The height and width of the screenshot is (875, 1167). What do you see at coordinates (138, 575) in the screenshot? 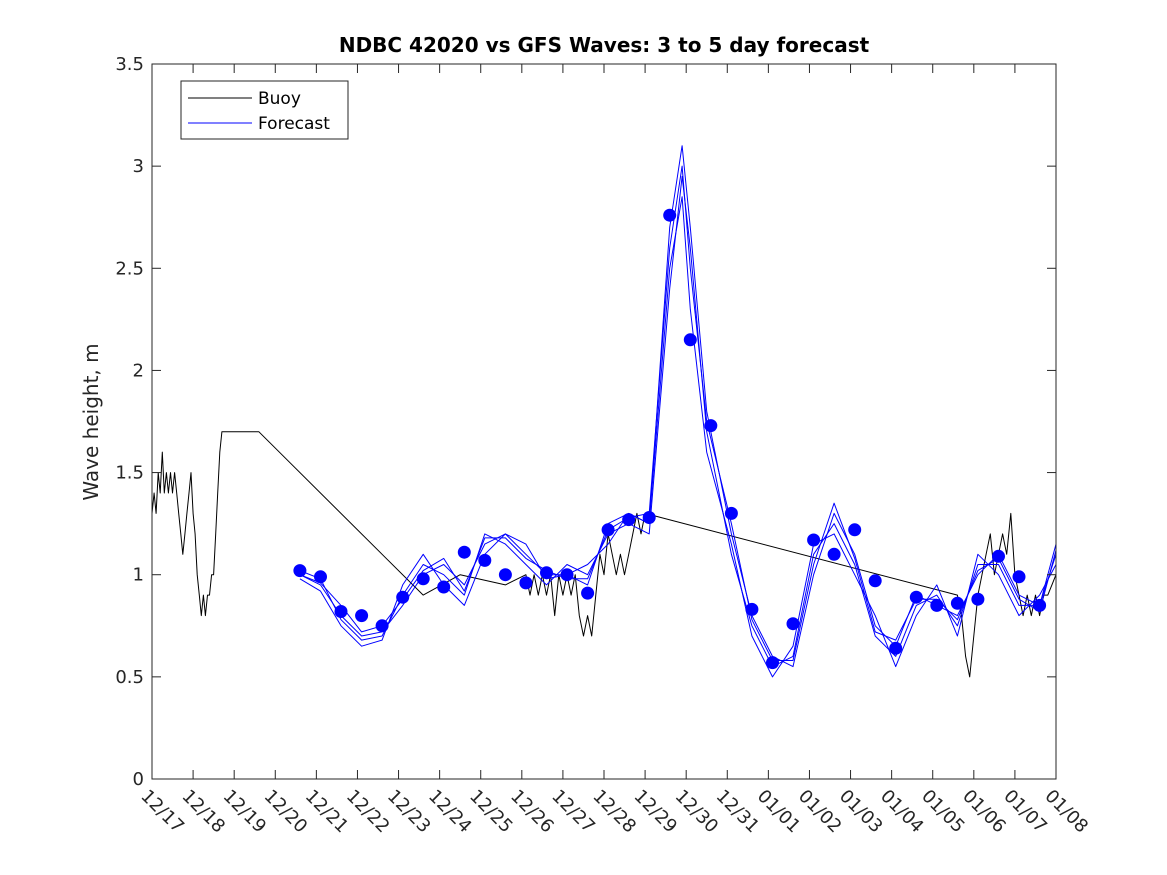
I see `y-tick-label: 1` at bounding box center [138, 575].